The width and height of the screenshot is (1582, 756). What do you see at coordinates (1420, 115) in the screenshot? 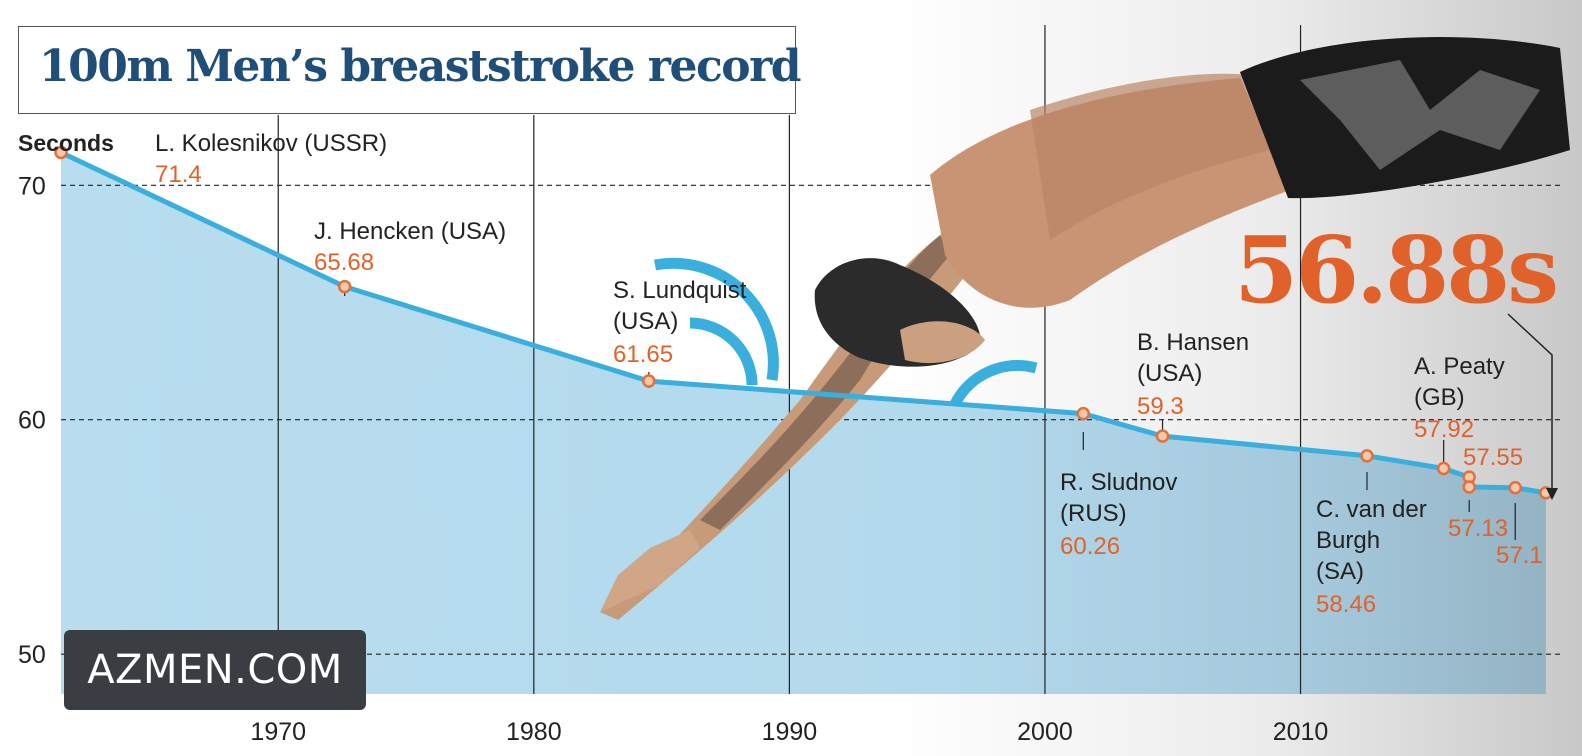
I see `swimmer-shorts-pattern` at bounding box center [1420, 115].